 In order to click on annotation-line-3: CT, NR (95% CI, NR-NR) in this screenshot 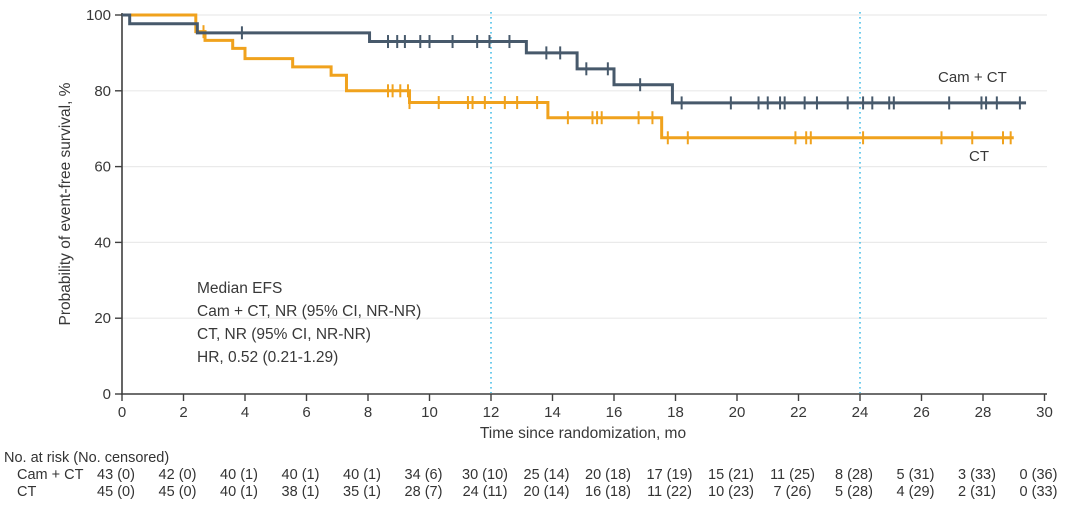, I will do `click(284, 334)`.